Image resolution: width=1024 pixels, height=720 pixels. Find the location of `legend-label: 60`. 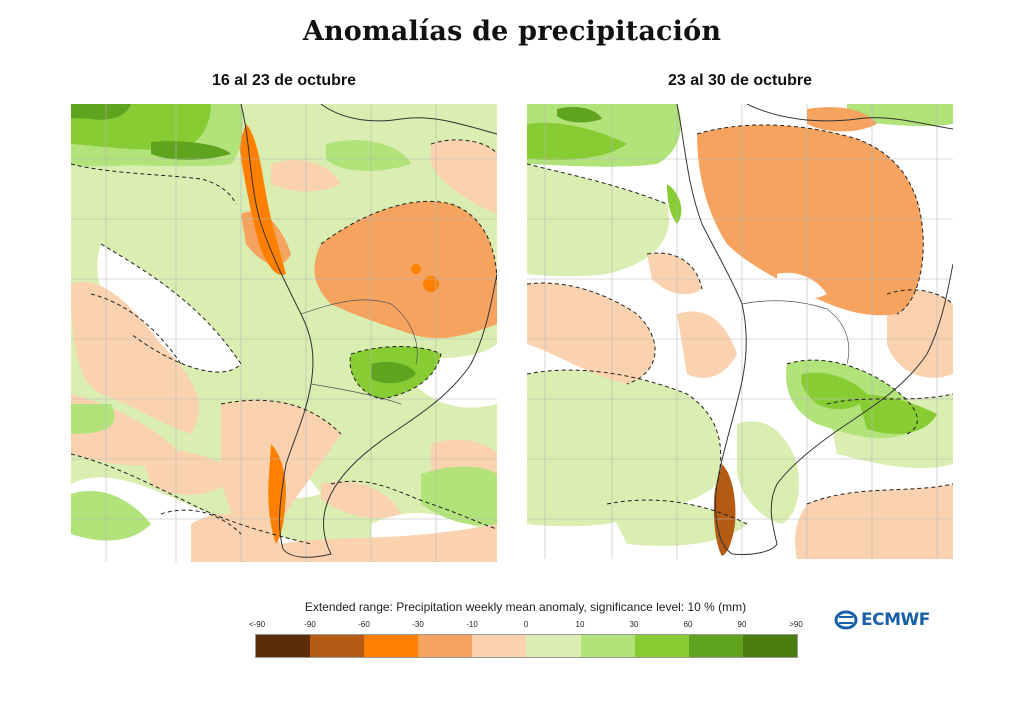

legend-label: 60 is located at coordinates (688, 624).